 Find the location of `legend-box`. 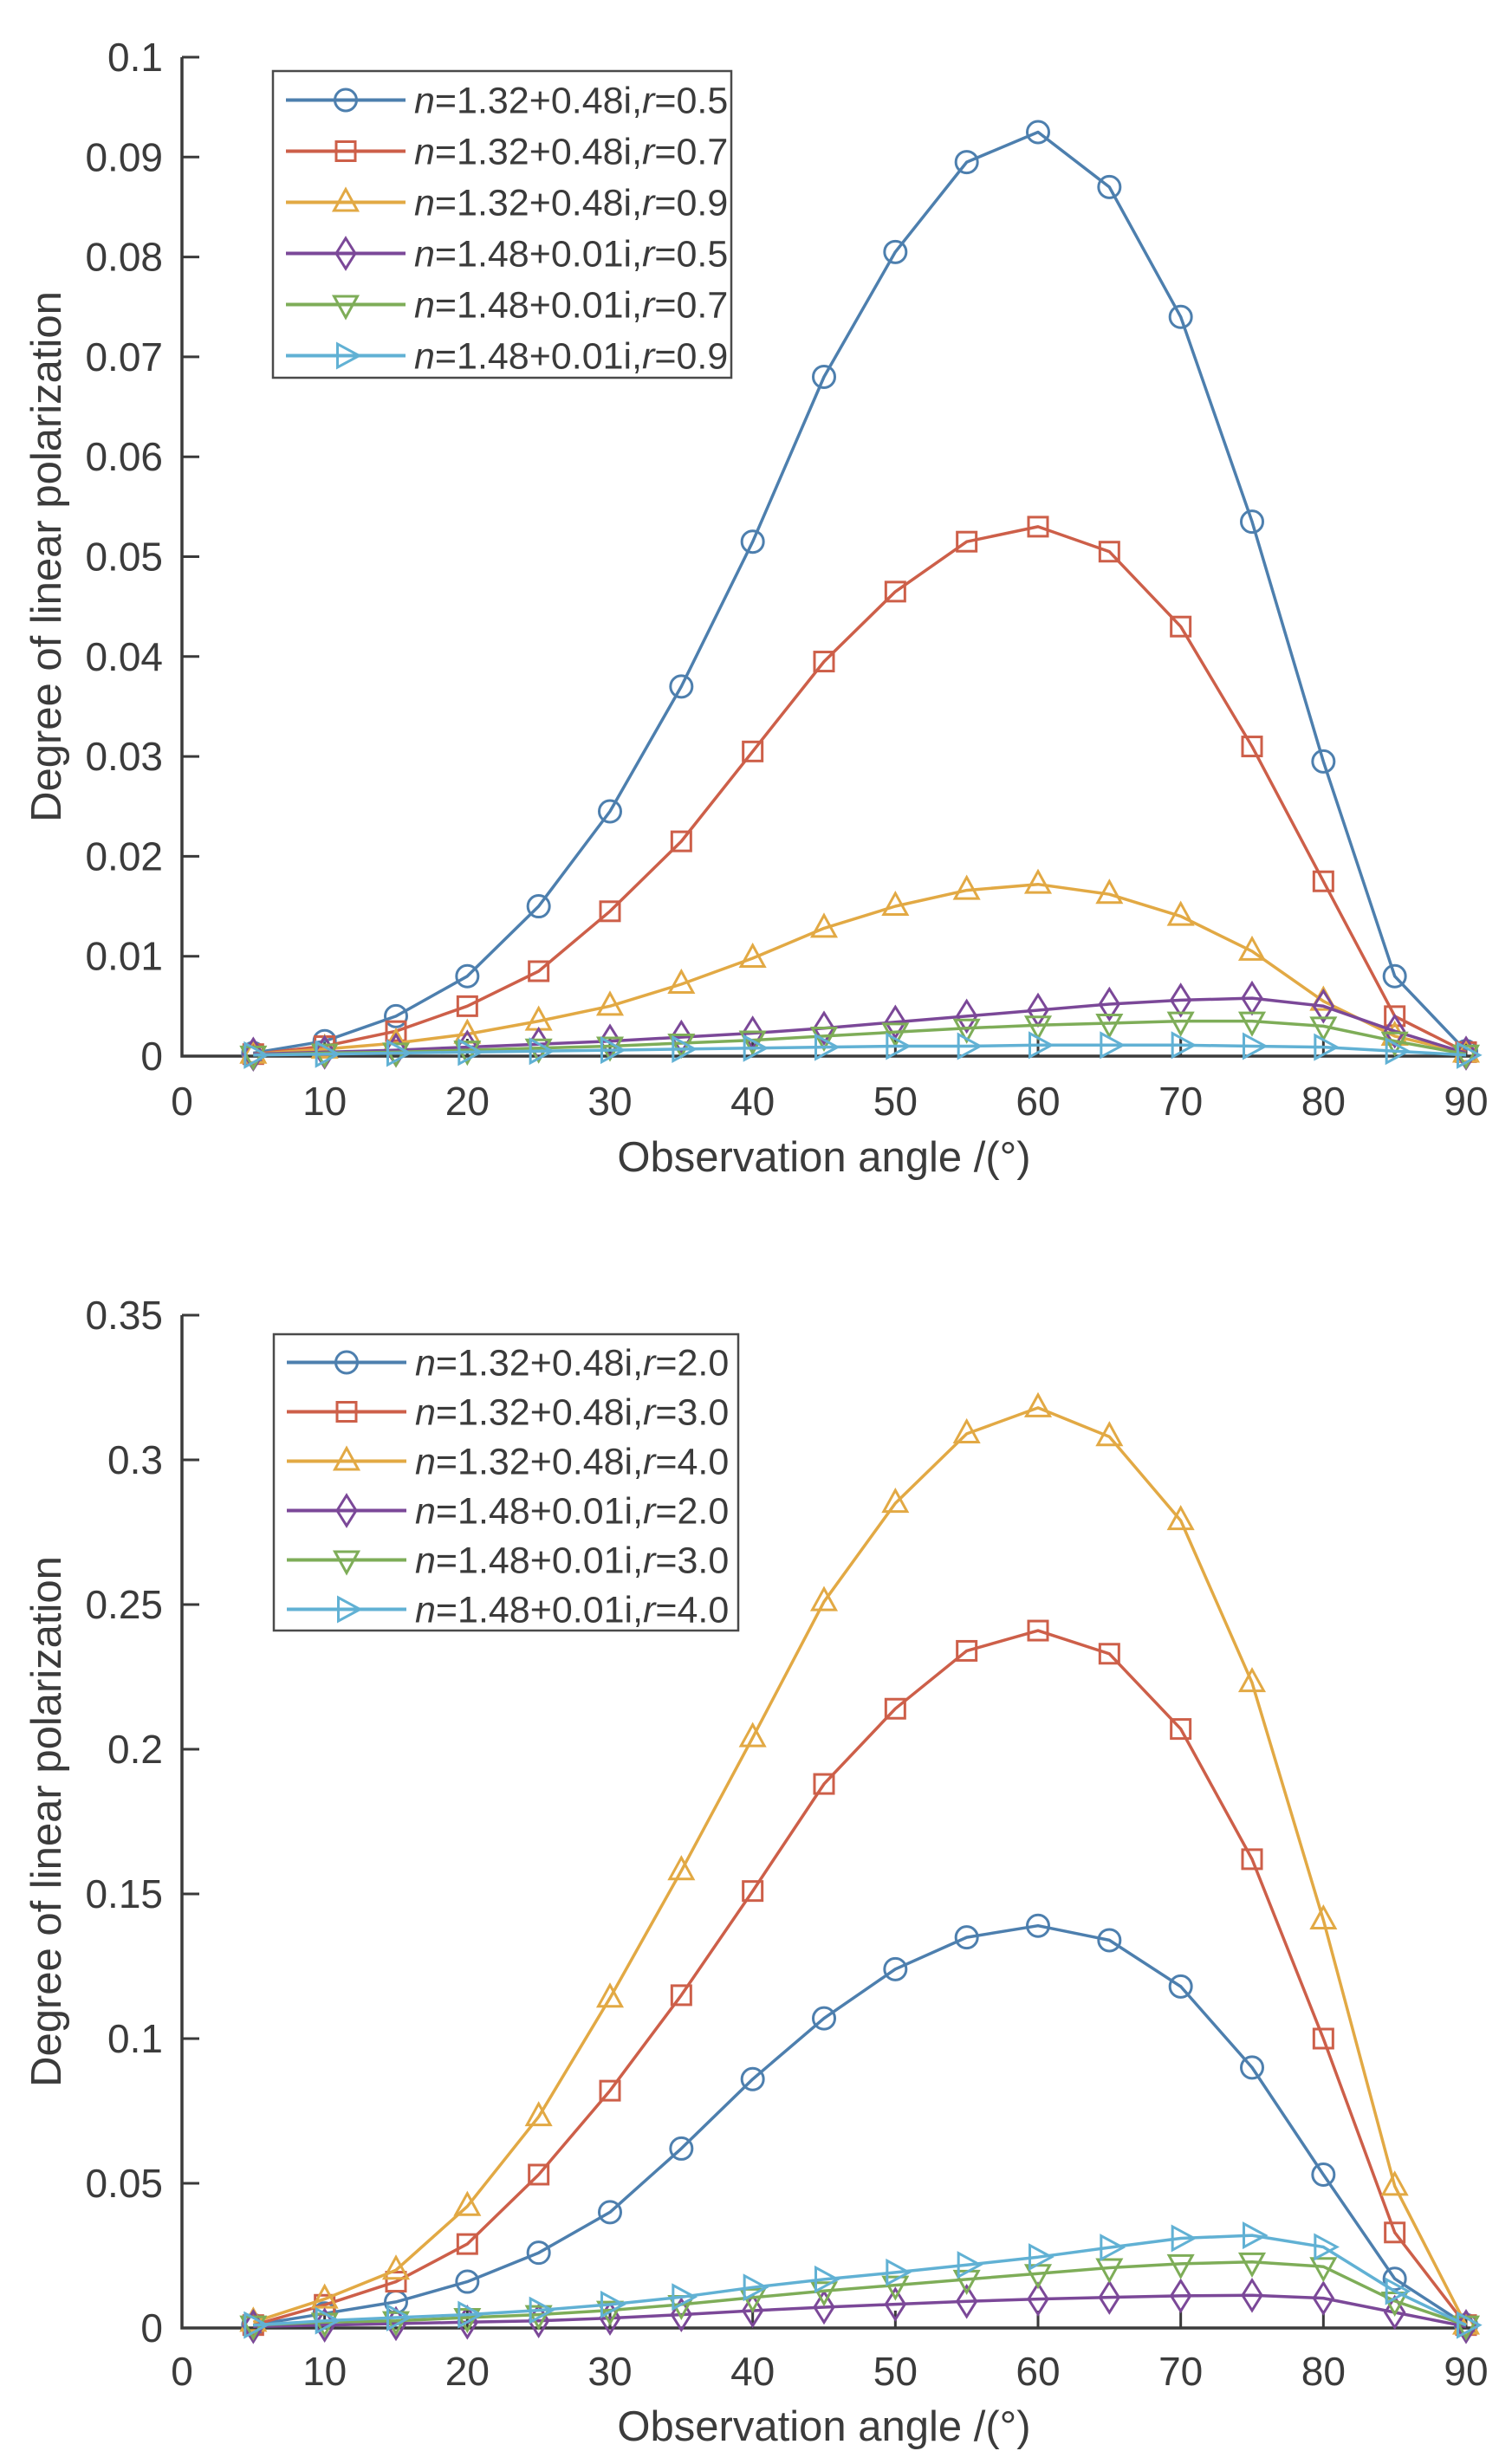

legend-box is located at coordinates (502, 224).